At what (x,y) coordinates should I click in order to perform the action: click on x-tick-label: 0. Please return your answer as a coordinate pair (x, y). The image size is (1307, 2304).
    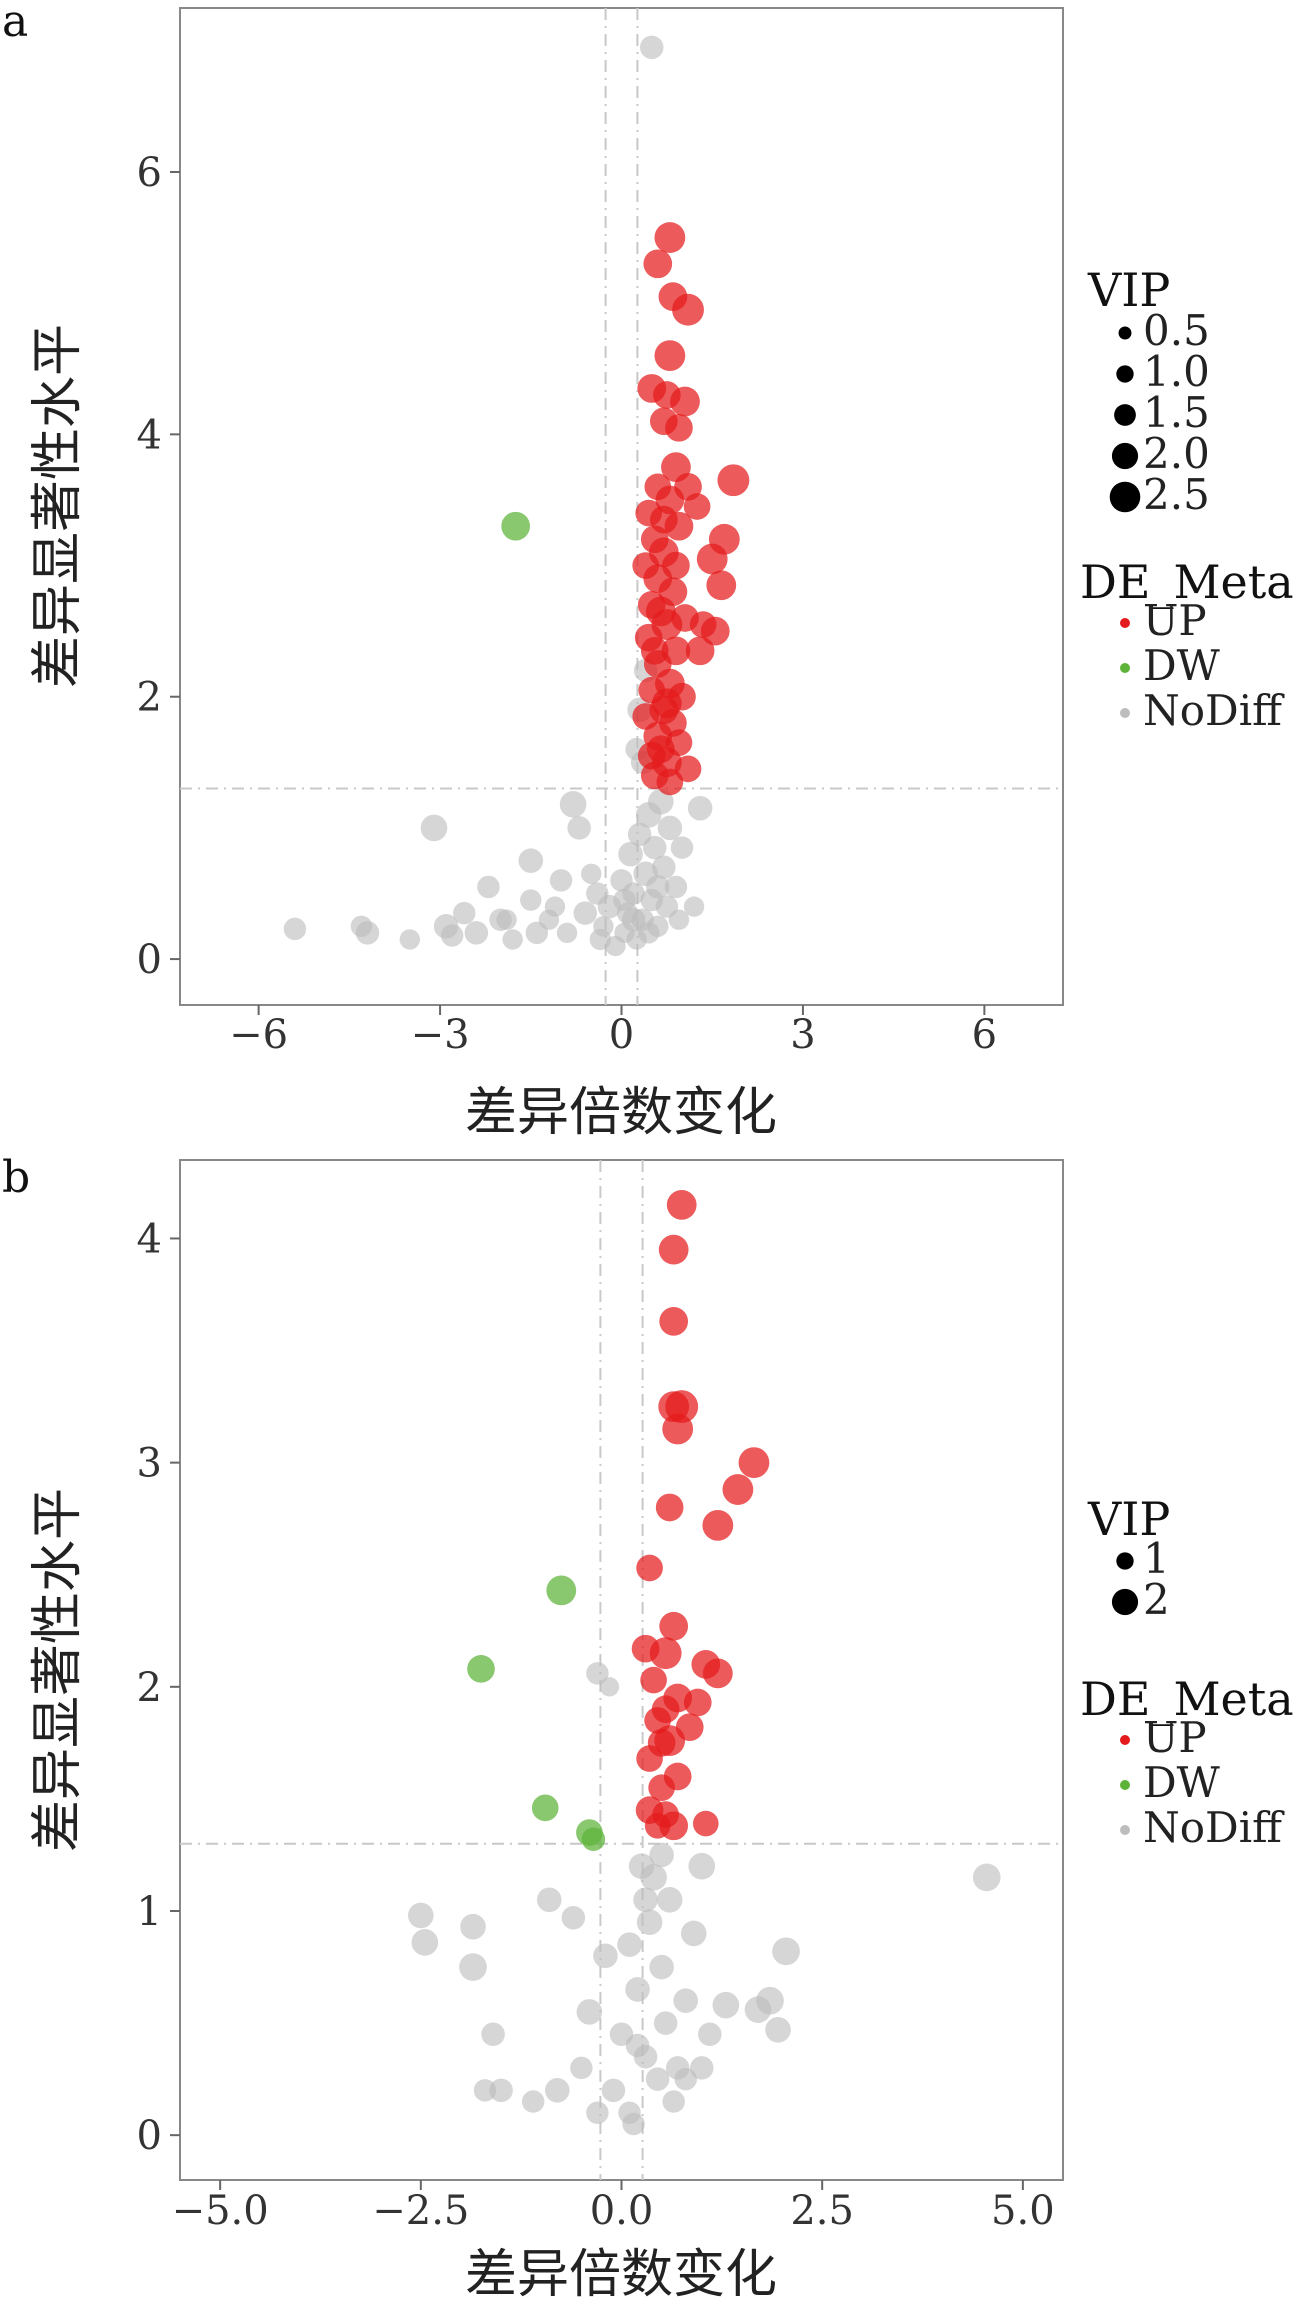
    Looking at the image, I should click on (621, 1035).